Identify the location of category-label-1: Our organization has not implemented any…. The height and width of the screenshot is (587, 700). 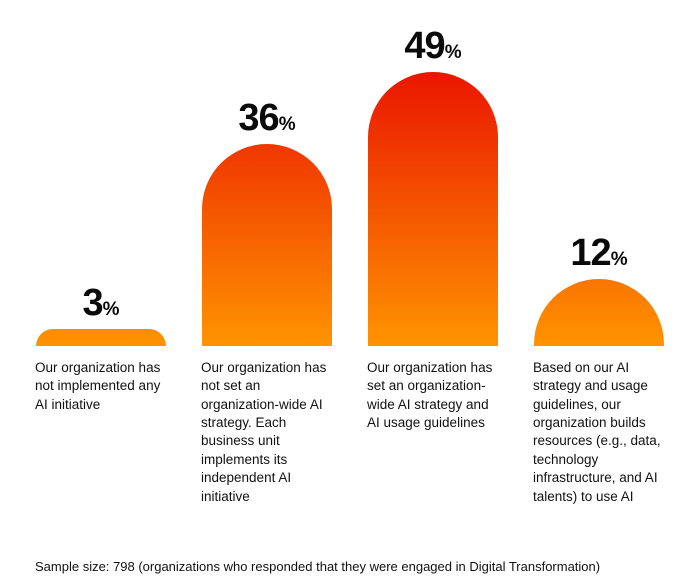
(98, 386).